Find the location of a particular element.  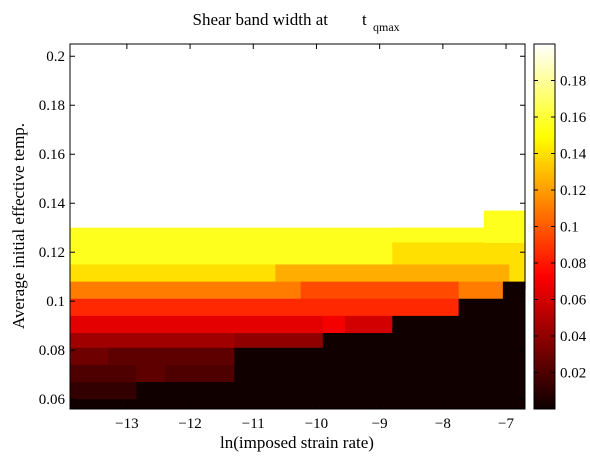

x-tick-label: −10 is located at coordinates (316, 424).